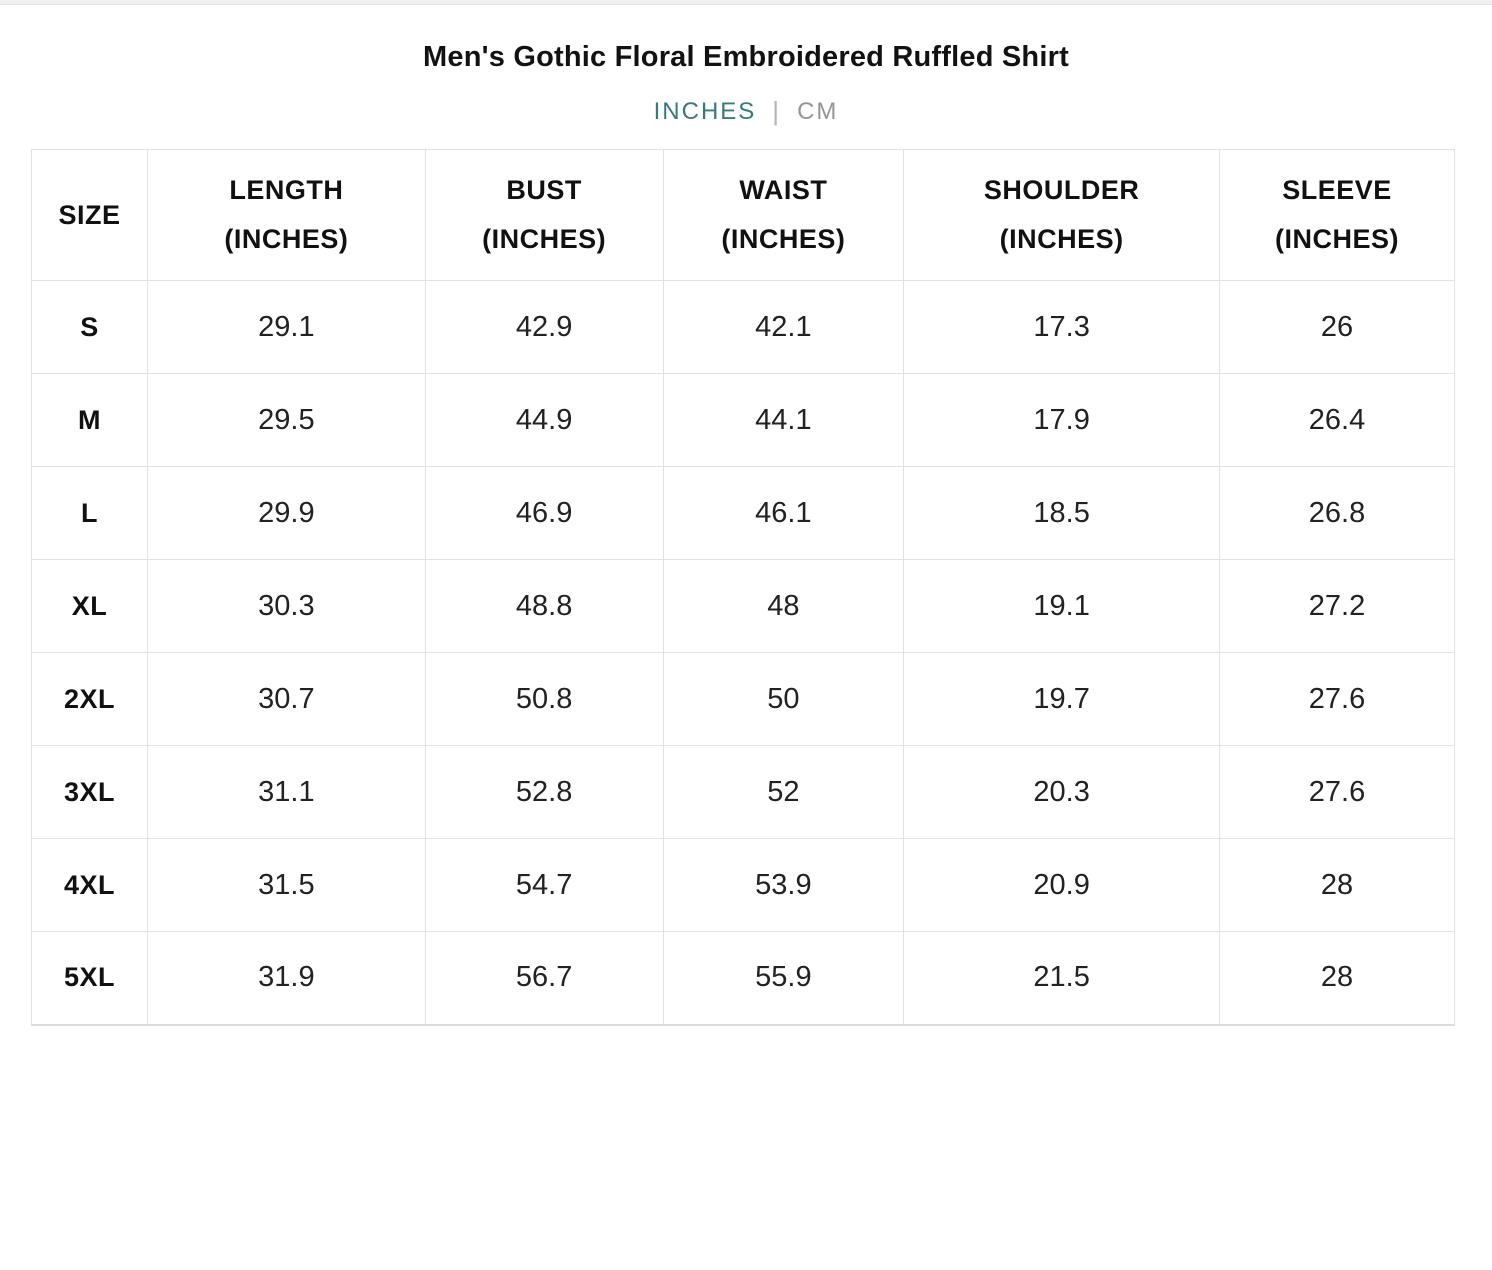 The height and width of the screenshot is (1270, 1492). I want to click on measurement-cell: 30.3, so click(286, 606).